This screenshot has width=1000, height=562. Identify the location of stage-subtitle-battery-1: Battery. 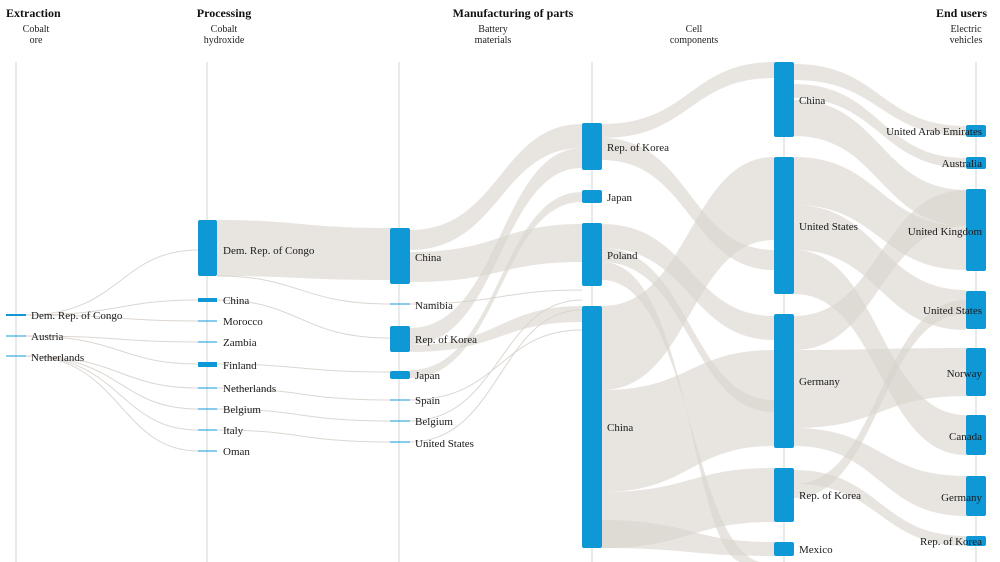
(492, 29).